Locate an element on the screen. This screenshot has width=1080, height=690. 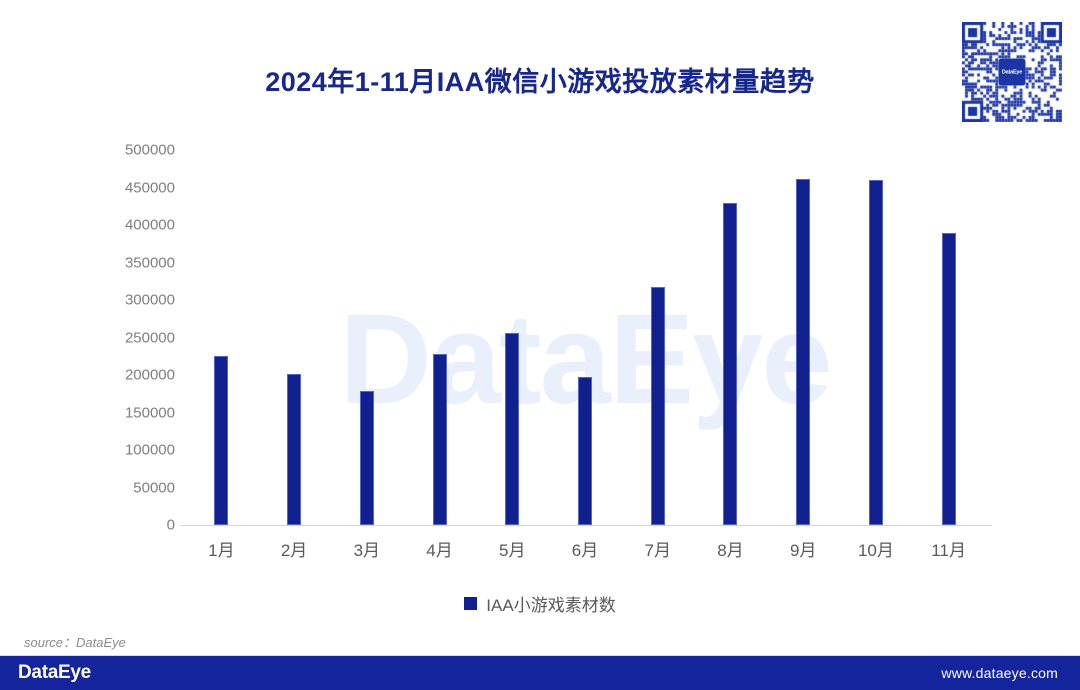
legend-label: IAA小游戏素材数 is located at coordinates (551, 605).